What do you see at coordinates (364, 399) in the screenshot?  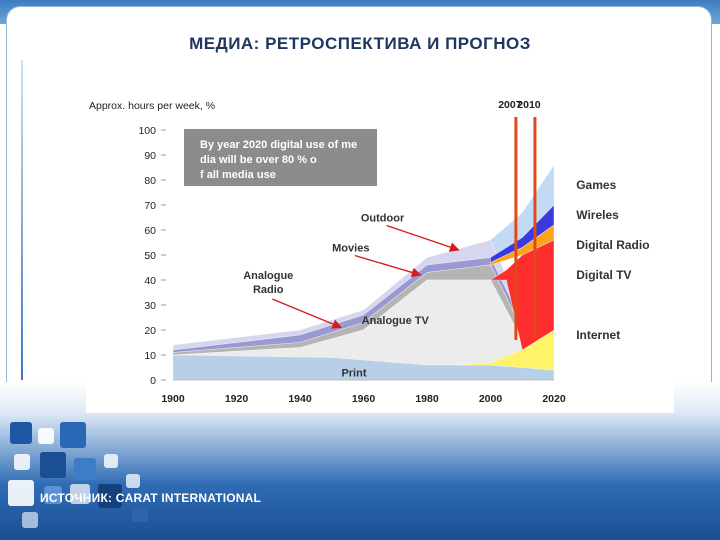 I see `x-tick-label: 1960` at bounding box center [364, 399].